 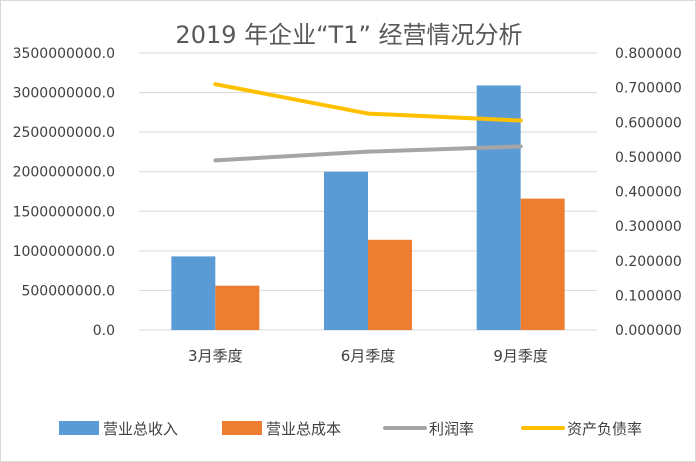 What do you see at coordinates (348, 35) in the screenshot?
I see `chart-title: 2019 年企业“T1” 经营情况分析` at bounding box center [348, 35].